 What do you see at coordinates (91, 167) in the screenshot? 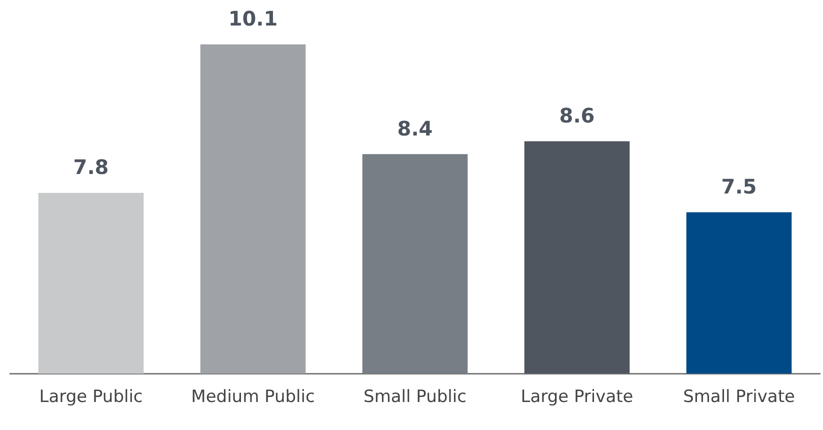
I see `data-label: 7.8` at bounding box center [91, 167].